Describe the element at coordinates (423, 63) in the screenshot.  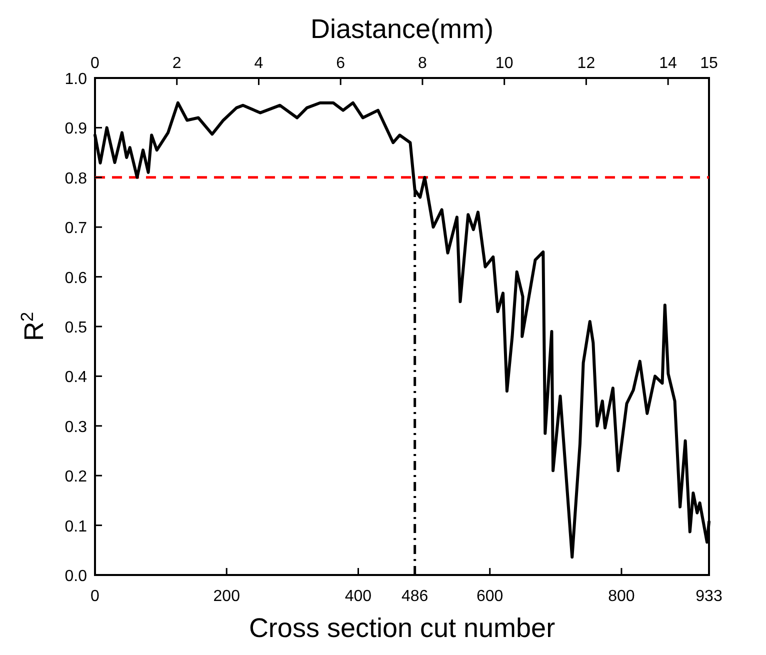
I see `x2-tick-label: 8` at that location.